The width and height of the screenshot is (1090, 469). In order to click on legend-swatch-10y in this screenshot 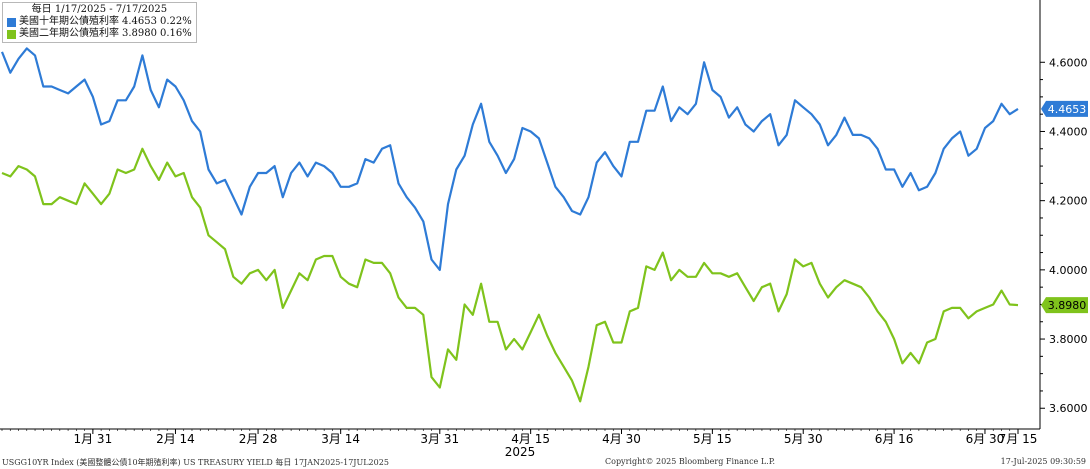, I will do `click(11, 22)`.